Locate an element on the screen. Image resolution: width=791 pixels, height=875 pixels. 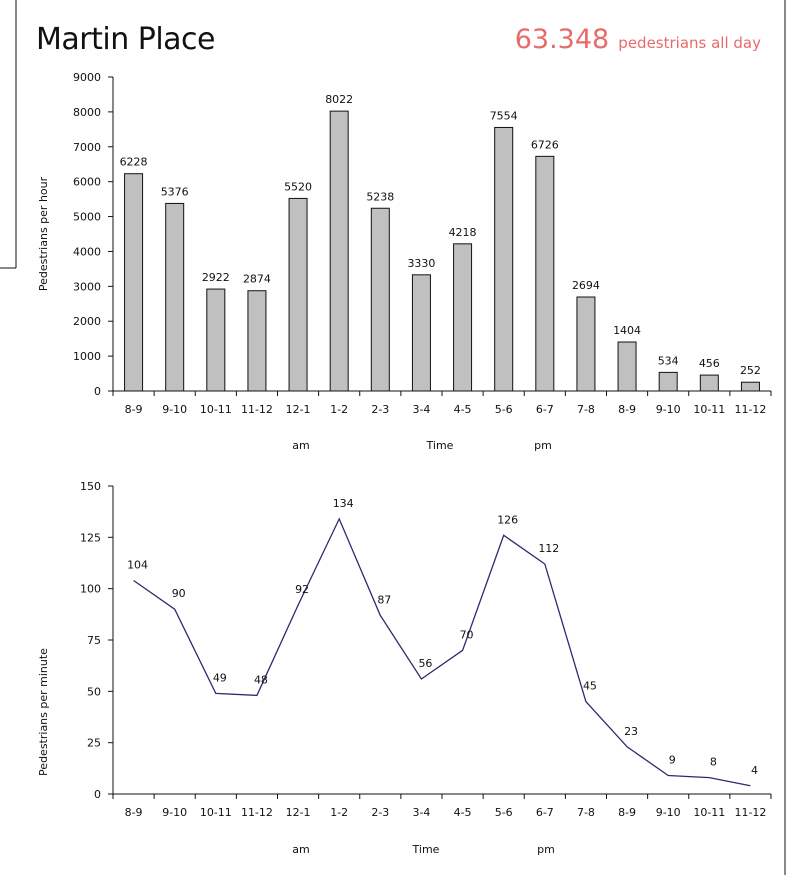
page-title: Martin Place is located at coordinates (126, 39).